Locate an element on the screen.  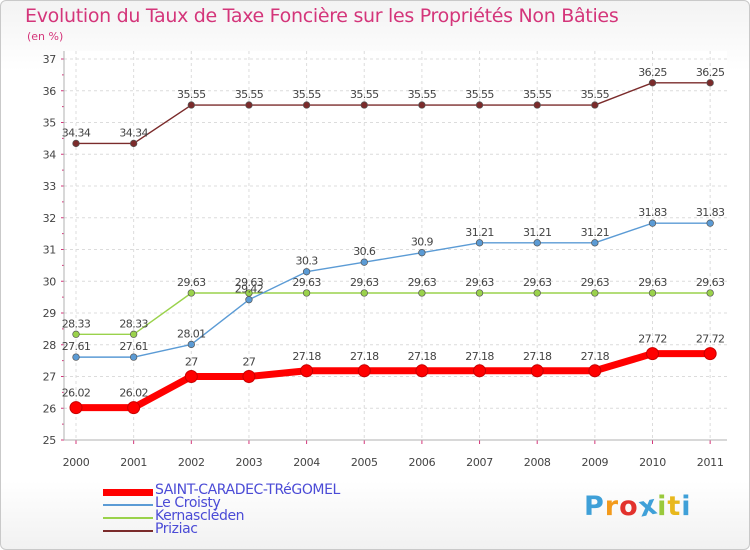
logo-letter: i is located at coordinates (662, 506).